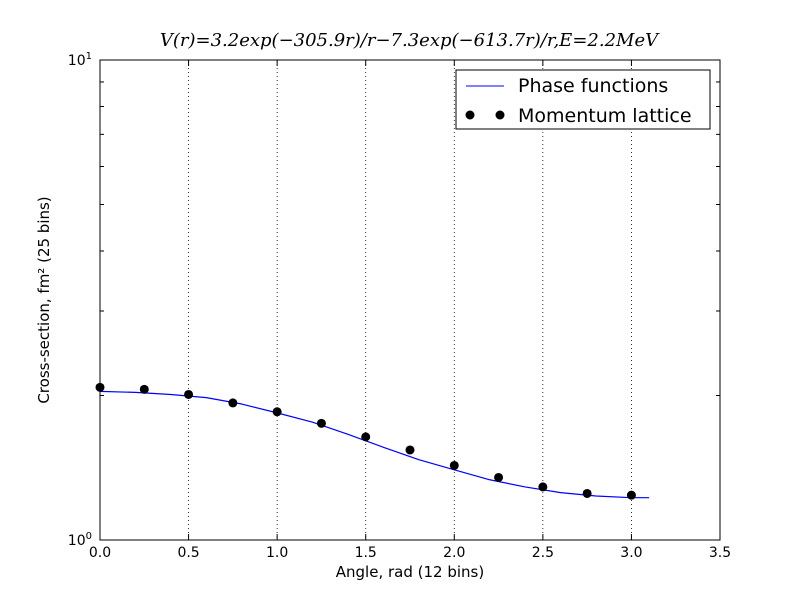 The image size is (800, 600). What do you see at coordinates (374, 444) in the screenshot?
I see `phase-functions-line` at bounding box center [374, 444].